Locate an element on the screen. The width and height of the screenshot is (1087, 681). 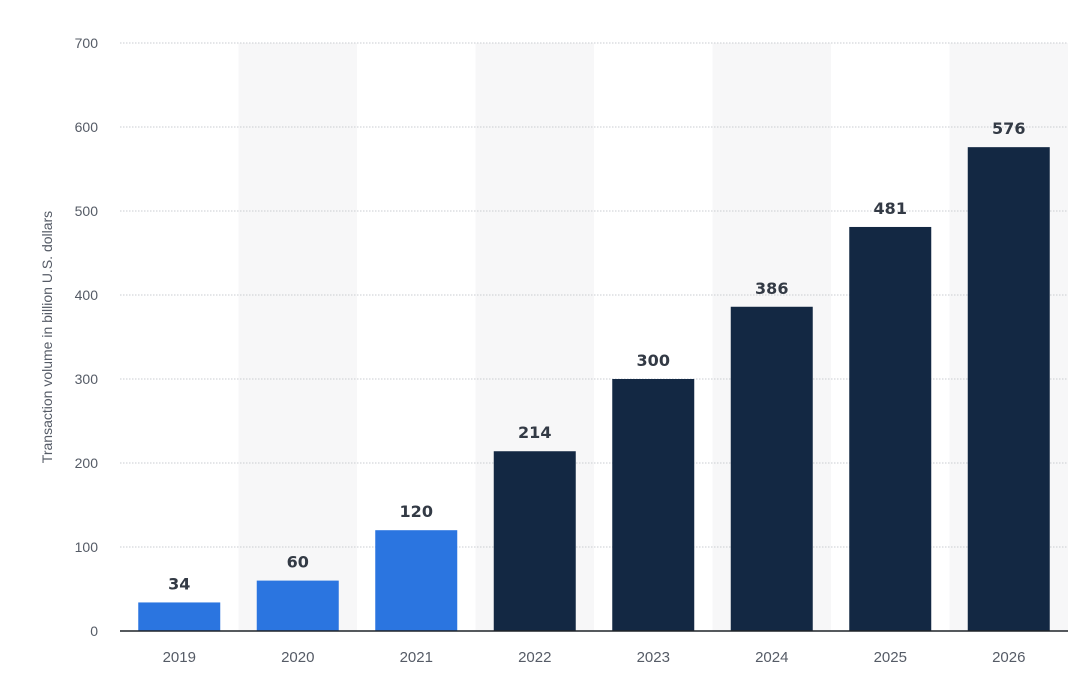
data-label: 120 is located at coordinates (416, 511).